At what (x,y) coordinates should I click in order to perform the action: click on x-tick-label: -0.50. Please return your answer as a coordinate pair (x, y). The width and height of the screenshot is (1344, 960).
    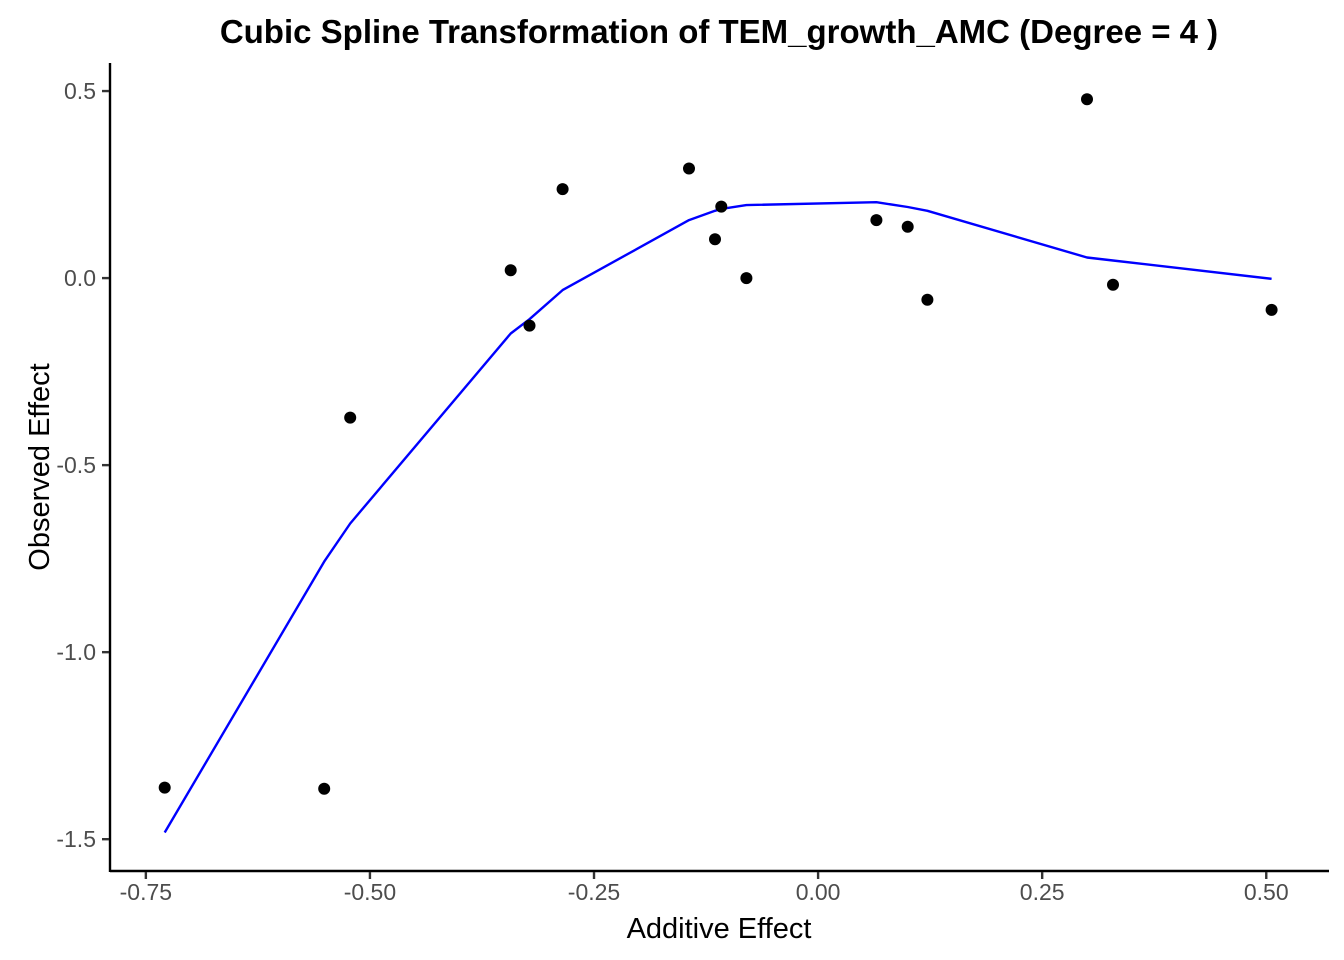
    Looking at the image, I should click on (370, 892).